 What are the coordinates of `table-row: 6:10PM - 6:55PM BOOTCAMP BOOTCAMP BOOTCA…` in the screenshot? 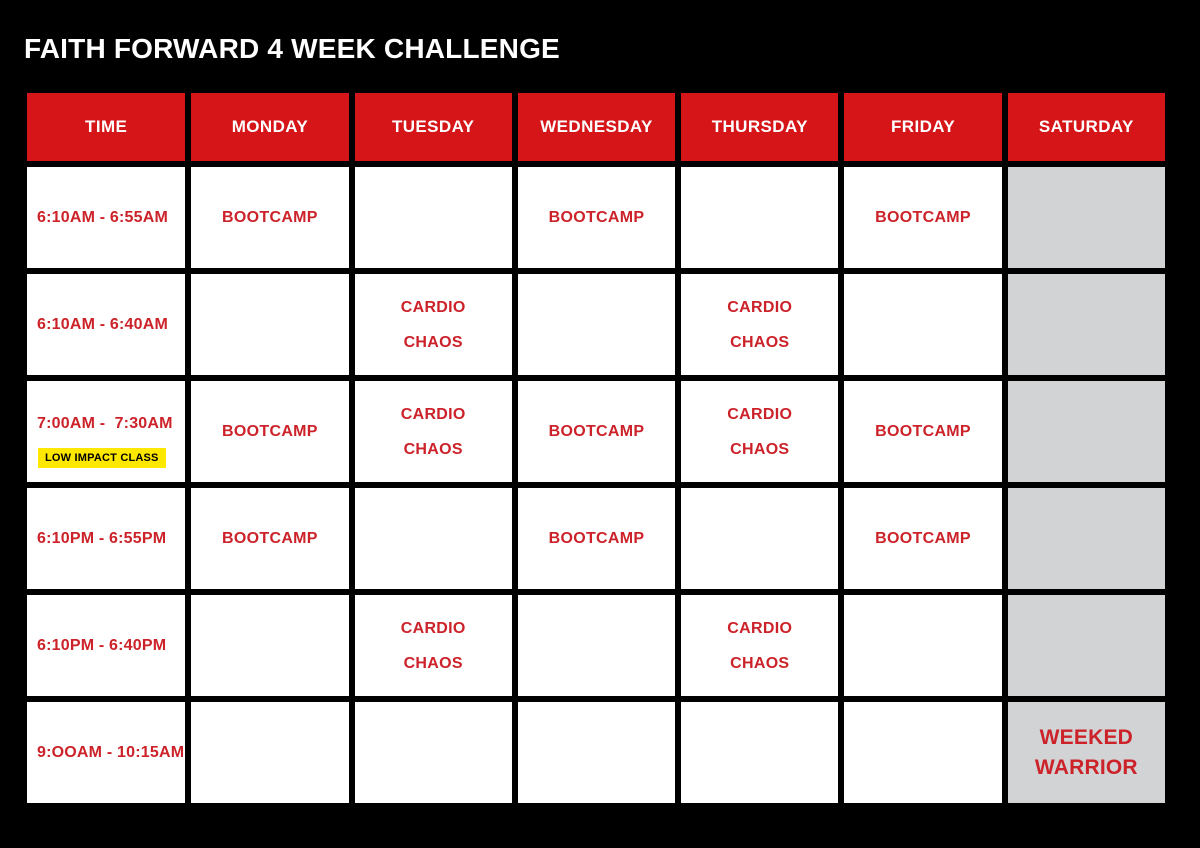 It's located at (596, 538).